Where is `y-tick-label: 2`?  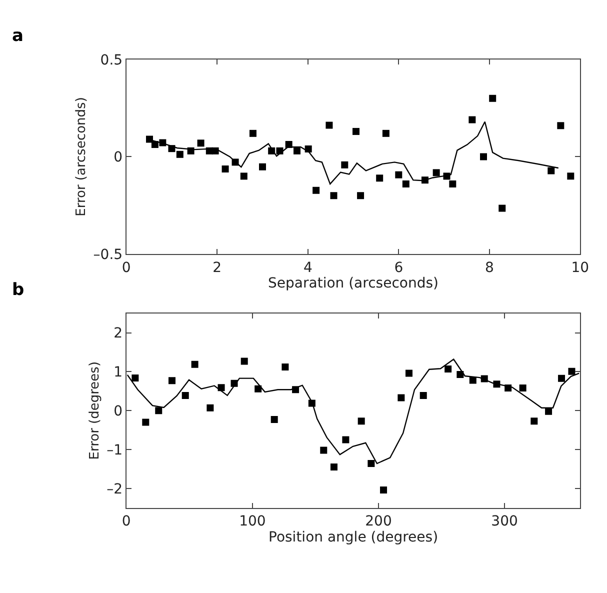
y-tick-label: 2 is located at coordinates (118, 334).